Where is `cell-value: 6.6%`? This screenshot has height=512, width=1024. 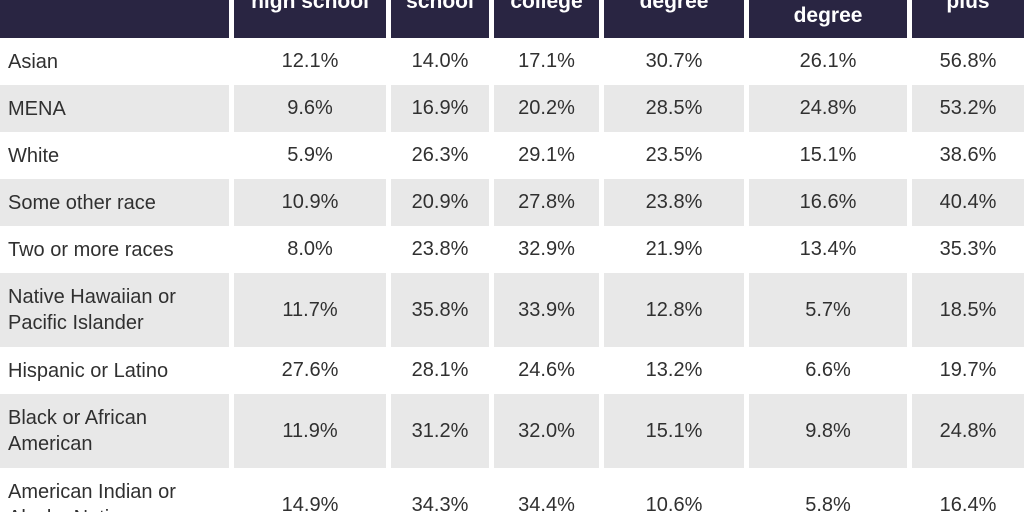
cell-value: 6.6% is located at coordinates (828, 370).